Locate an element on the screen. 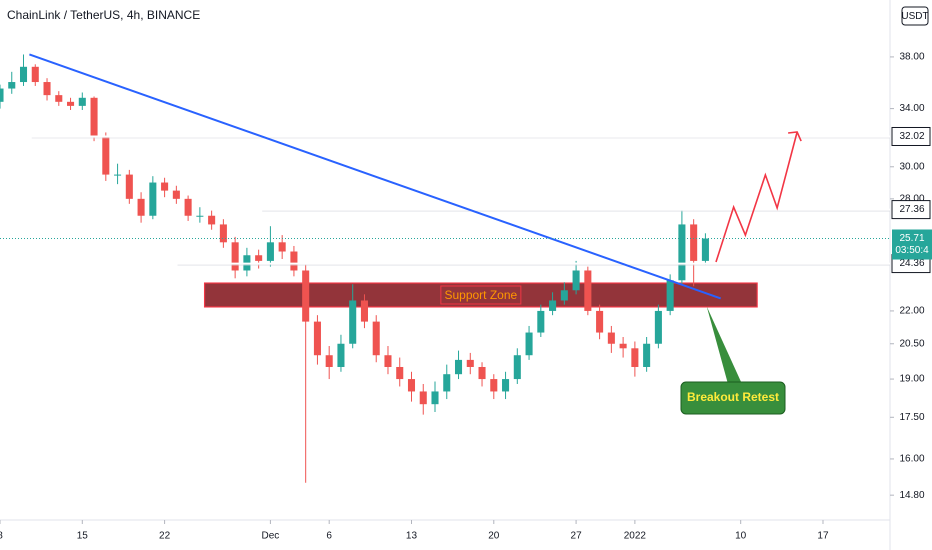  callout-box is located at coordinates (733, 398).